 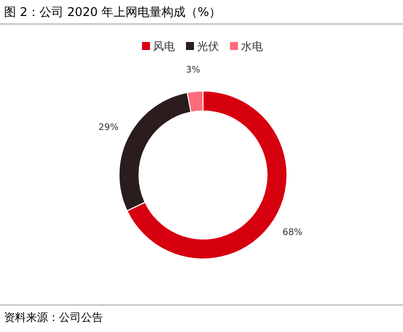 I want to click on legend-label: 风电, so click(x=164, y=46).